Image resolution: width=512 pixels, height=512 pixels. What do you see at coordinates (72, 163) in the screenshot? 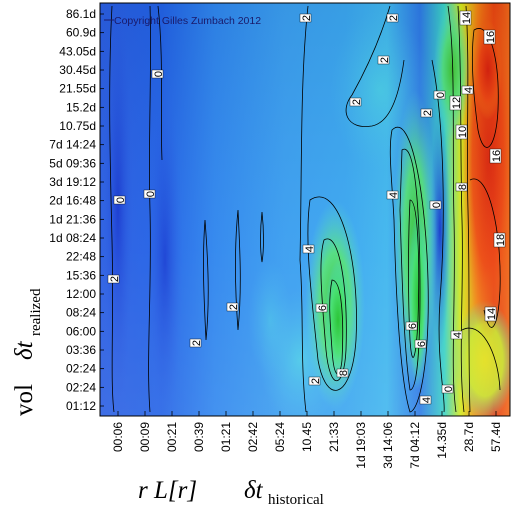
I see `y-tick-label: 5d 09:36` at bounding box center [72, 163].